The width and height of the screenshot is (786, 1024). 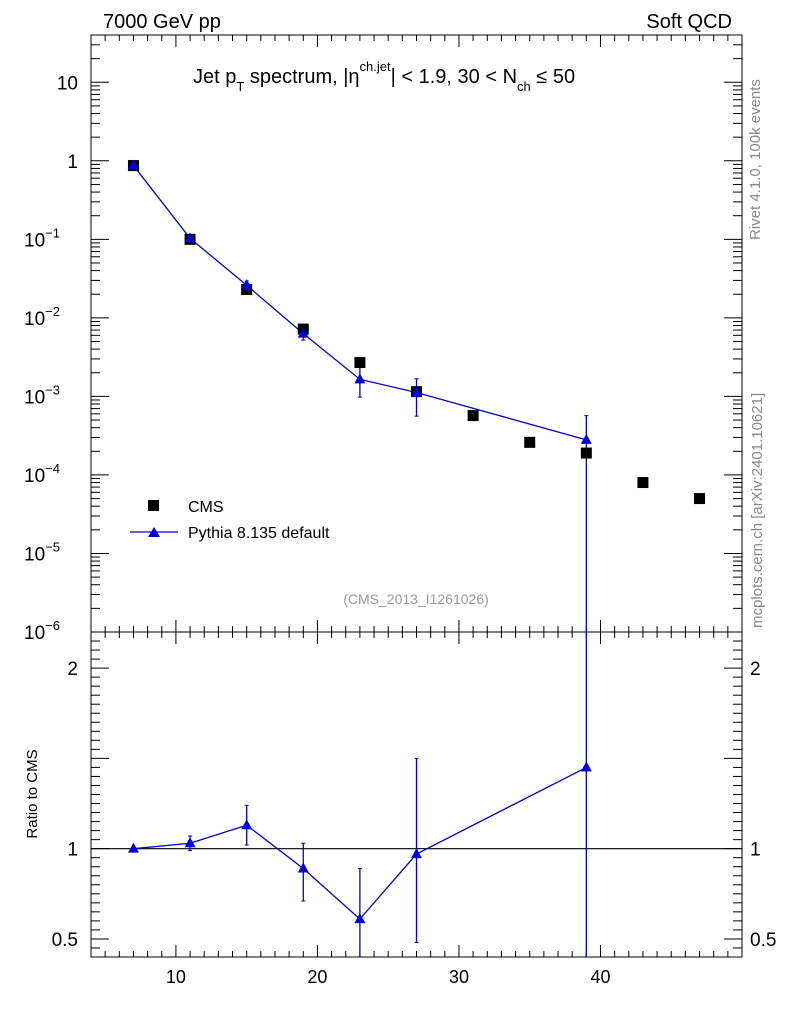 I want to click on x-tick-label: 10, so click(x=176, y=977).